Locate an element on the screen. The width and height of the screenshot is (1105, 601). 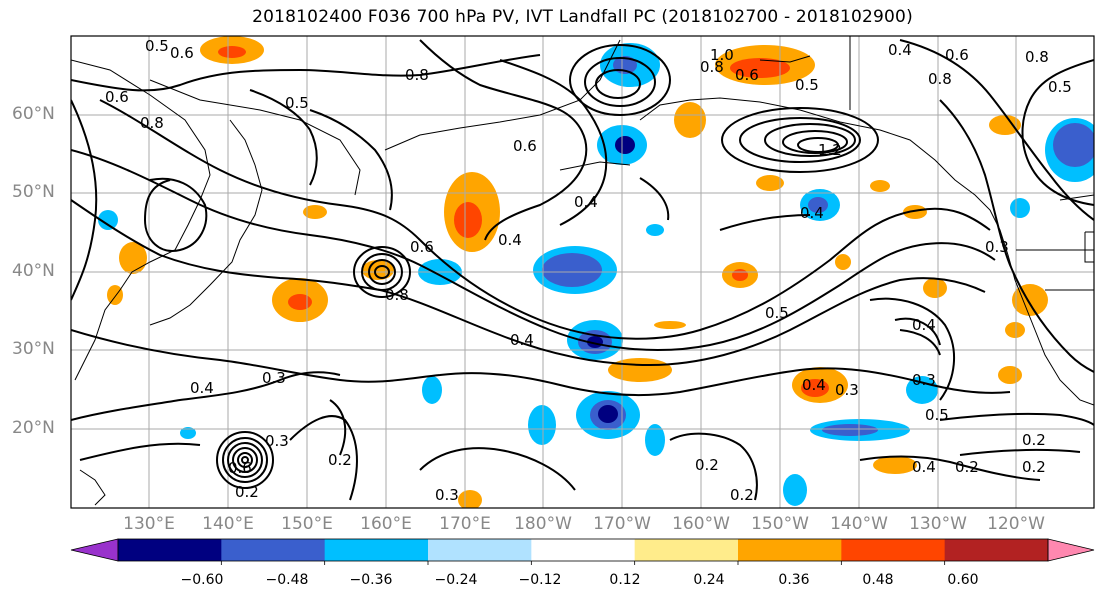
colorbar-border is located at coordinates (583, 550).